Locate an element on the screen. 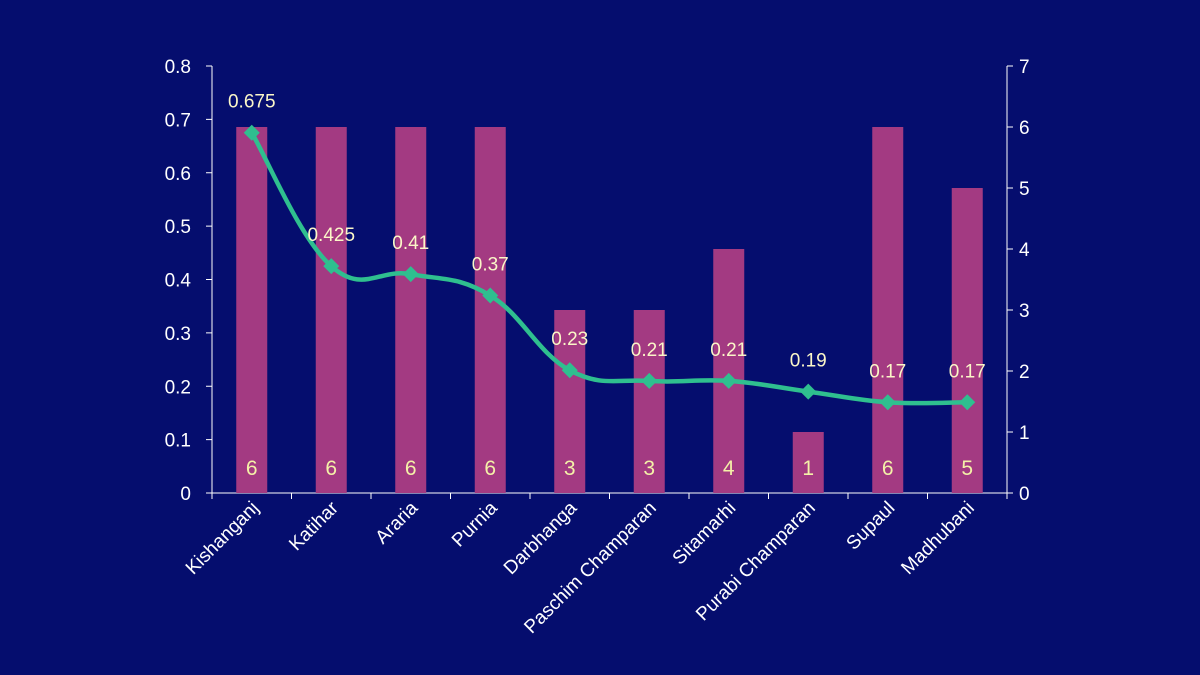 Image resolution: width=1200 pixels, height=675 pixels. left-tick-label: 0.6 is located at coordinates (178, 174).